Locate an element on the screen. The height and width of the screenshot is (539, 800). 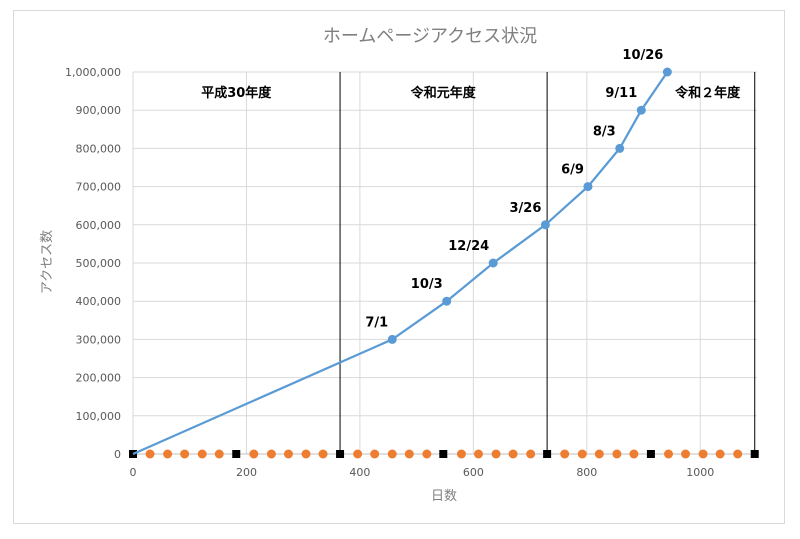
y-tick-label: 500,000 is located at coordinates (99, 263).